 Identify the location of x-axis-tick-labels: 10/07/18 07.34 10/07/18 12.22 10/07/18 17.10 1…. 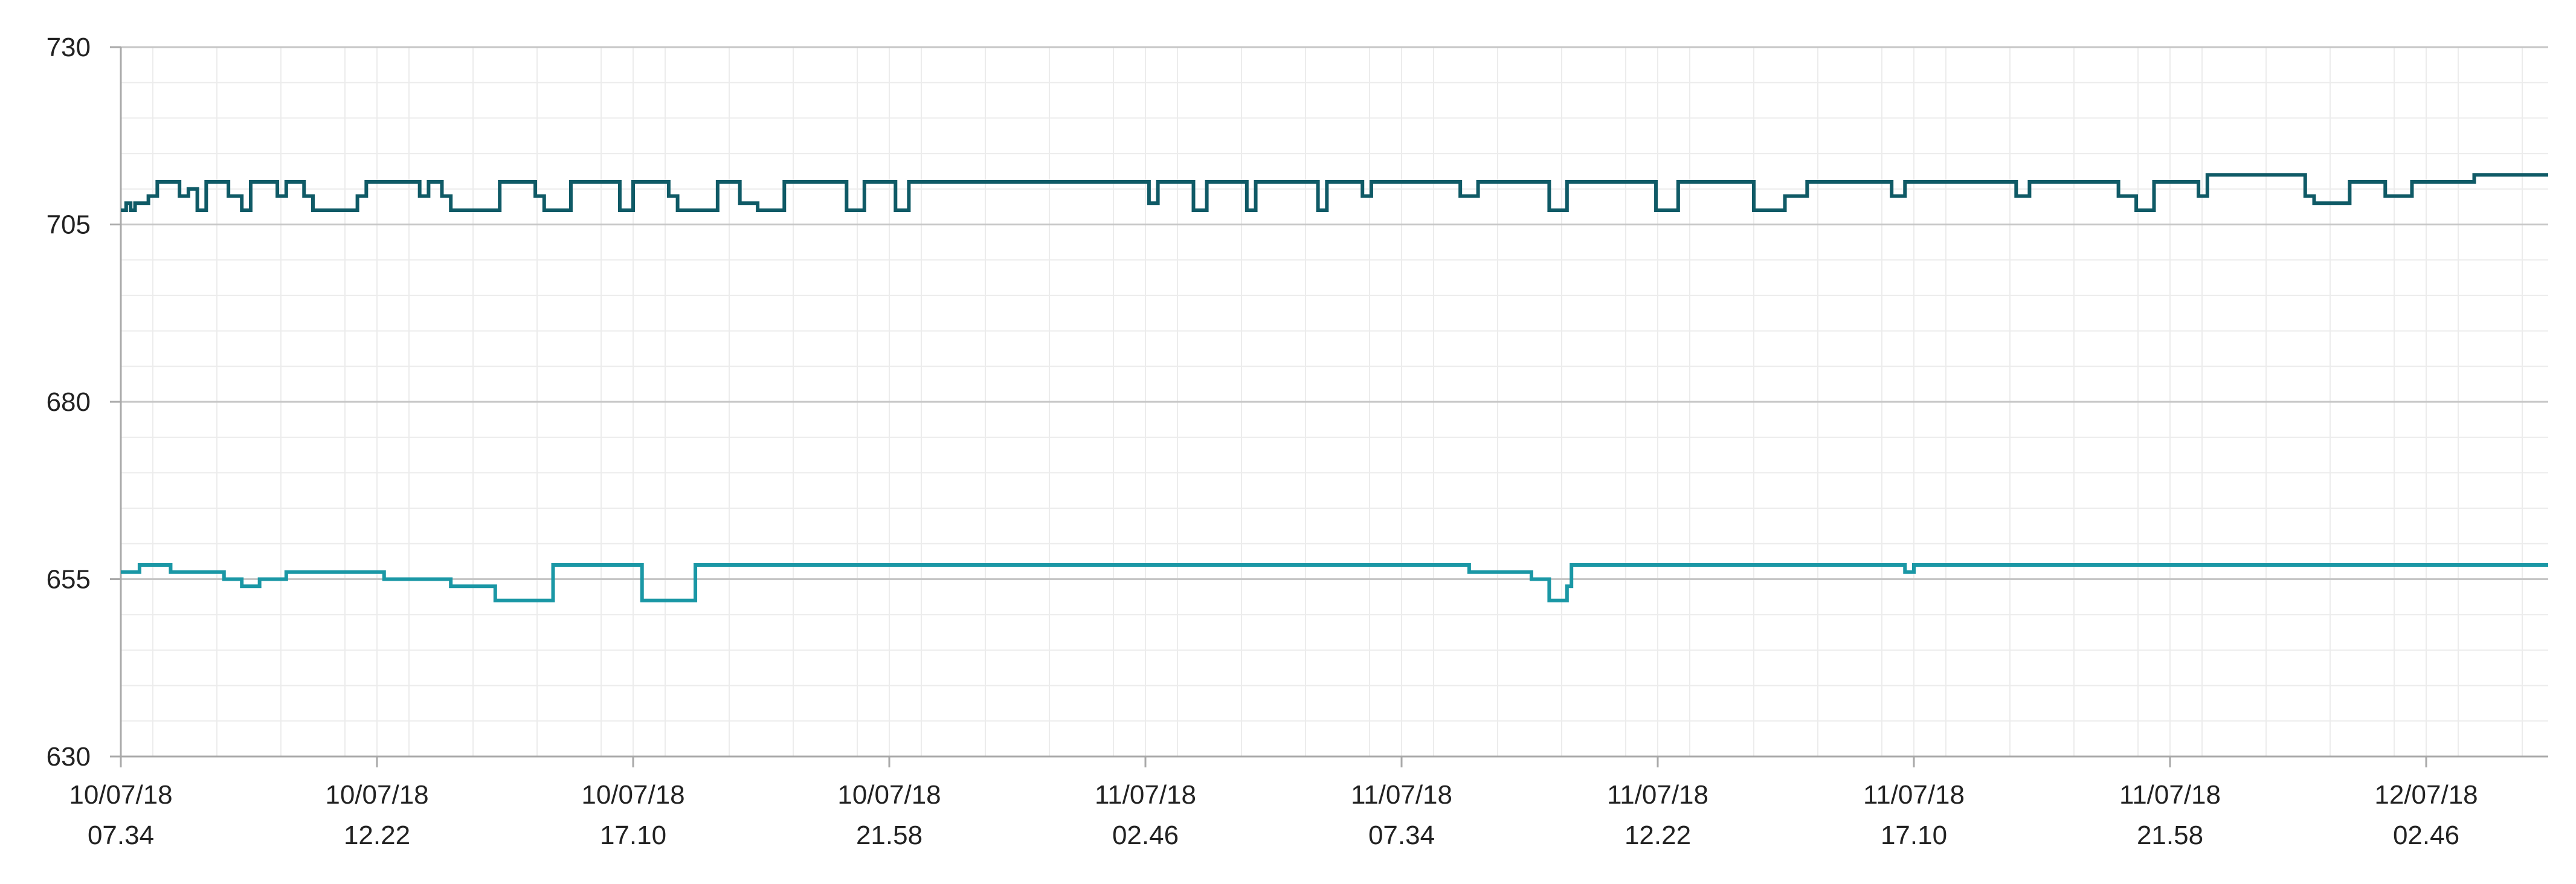
(1273, 815).